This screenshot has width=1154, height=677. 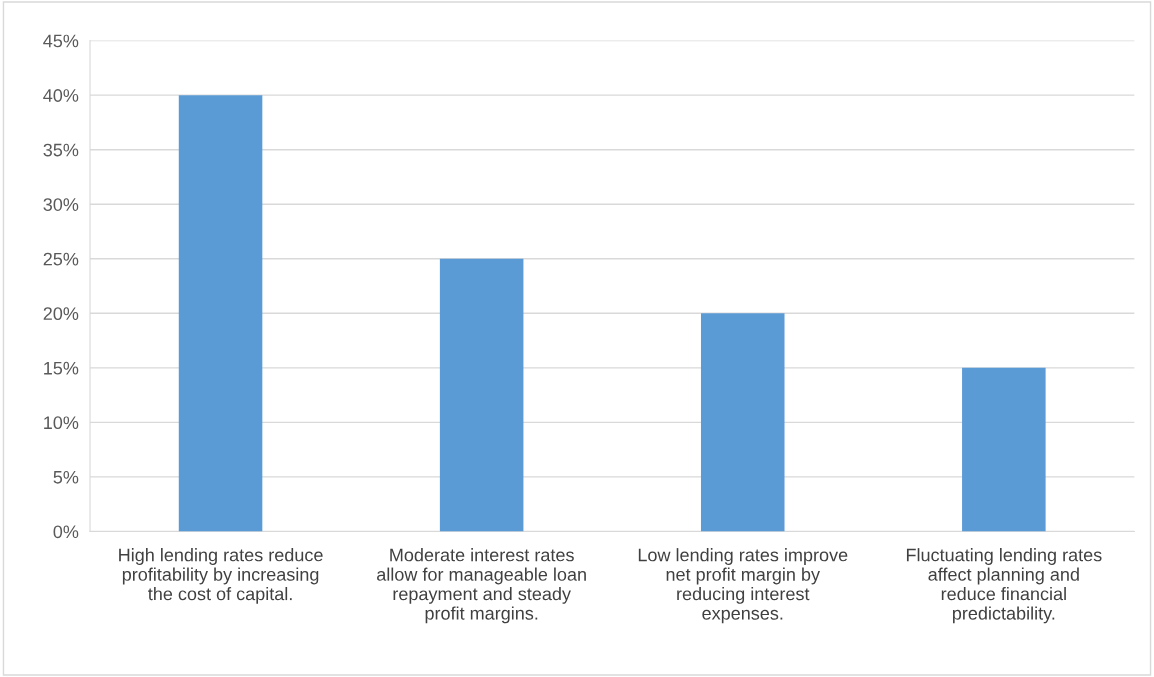 What do you see at coordinates (61, 423) in the screenshot?
I see `y-tick-label: 10%` at bounding box center [61, 423].